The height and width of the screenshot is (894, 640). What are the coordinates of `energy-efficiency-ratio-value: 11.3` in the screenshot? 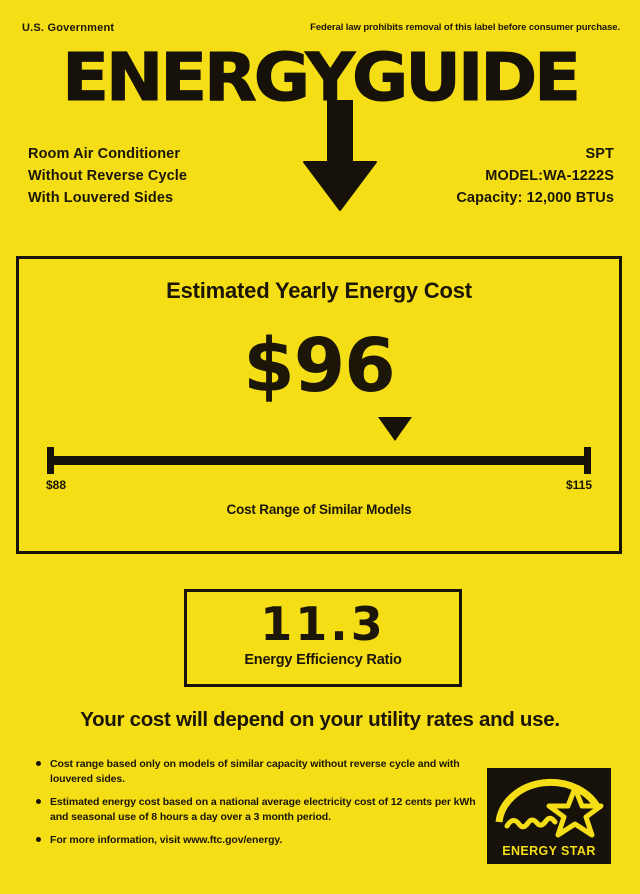 It's located at (323, 624).